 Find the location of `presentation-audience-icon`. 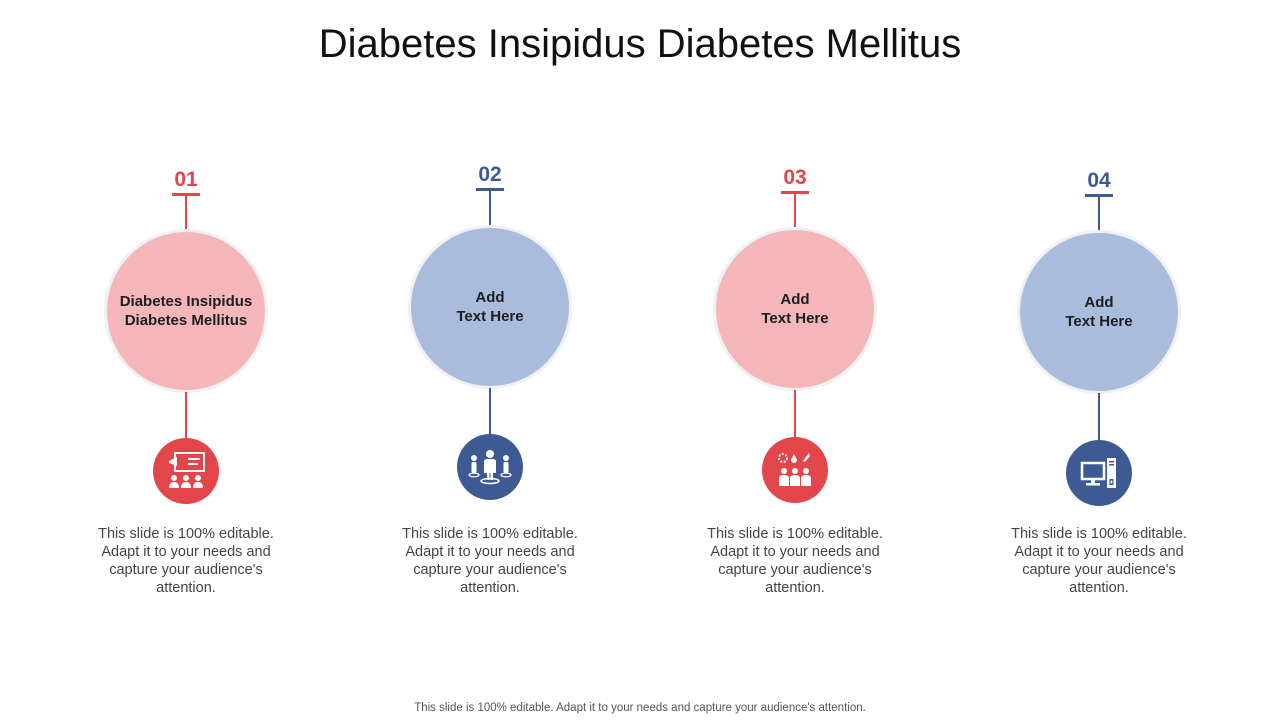

presentation-audience-icon is located at coordinates (187, 470).